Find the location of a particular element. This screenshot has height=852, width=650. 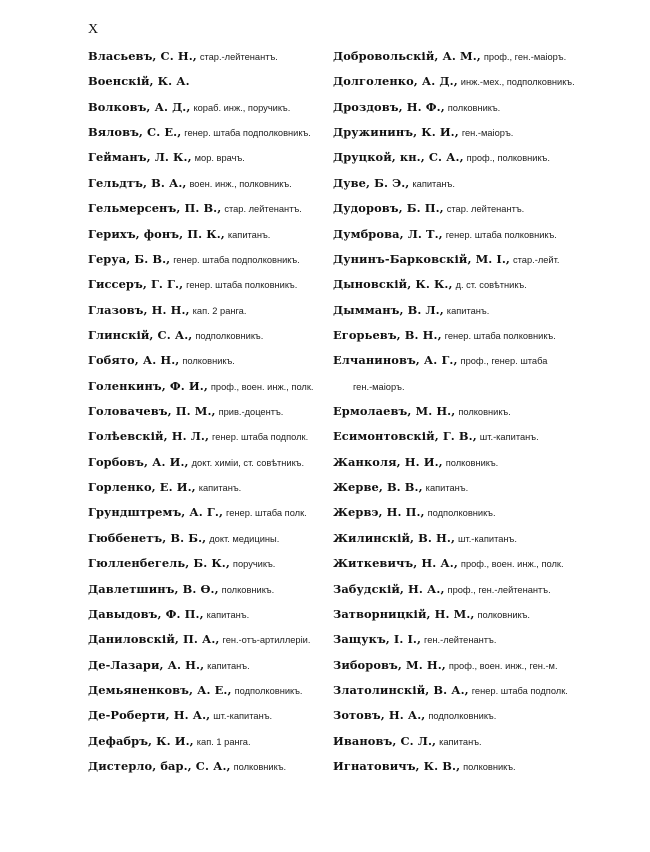

list-entry: Защукъ, І. І., ген.-лейтенантъ. is located at coordinates (414, 639).